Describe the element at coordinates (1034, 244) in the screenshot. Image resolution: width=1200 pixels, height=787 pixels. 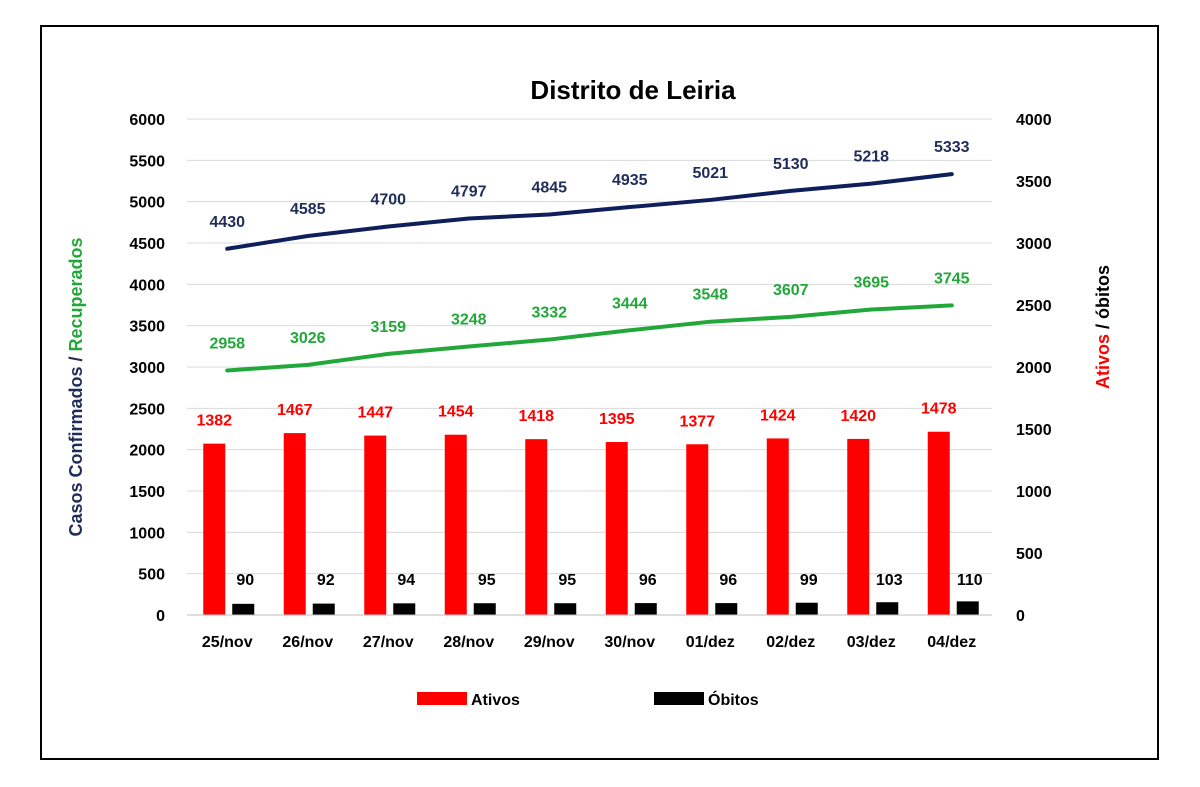
I see `right-tick-label: 3000` at that location.